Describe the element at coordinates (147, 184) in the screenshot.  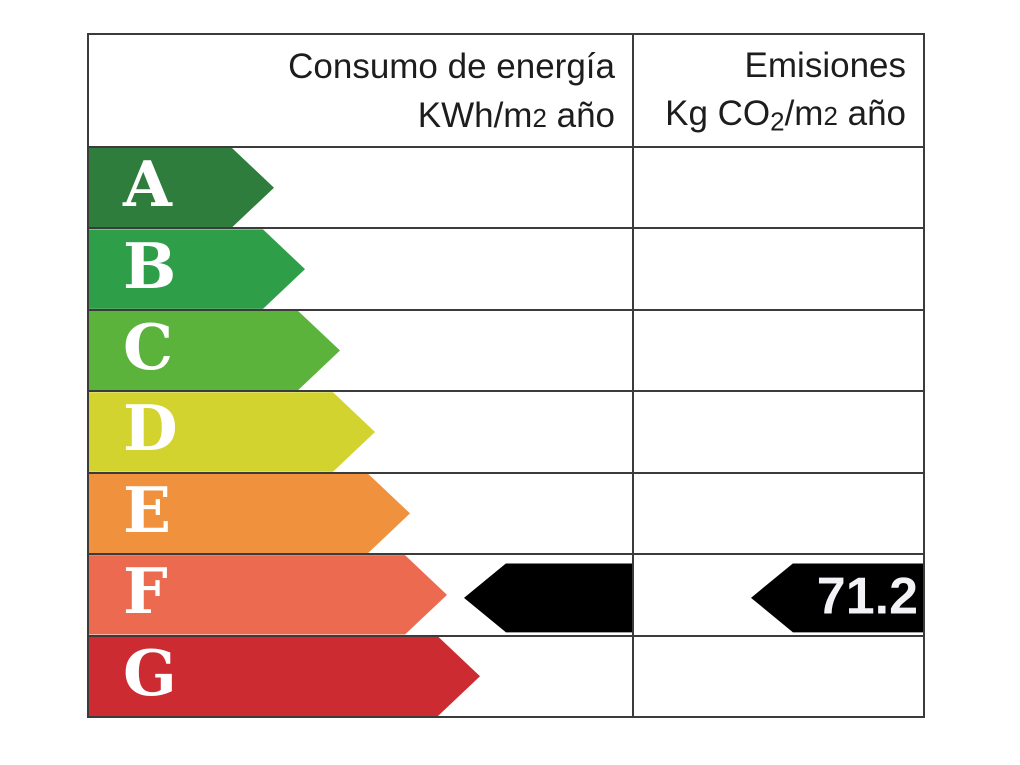
I see `grade-letter-a: A` at that location.